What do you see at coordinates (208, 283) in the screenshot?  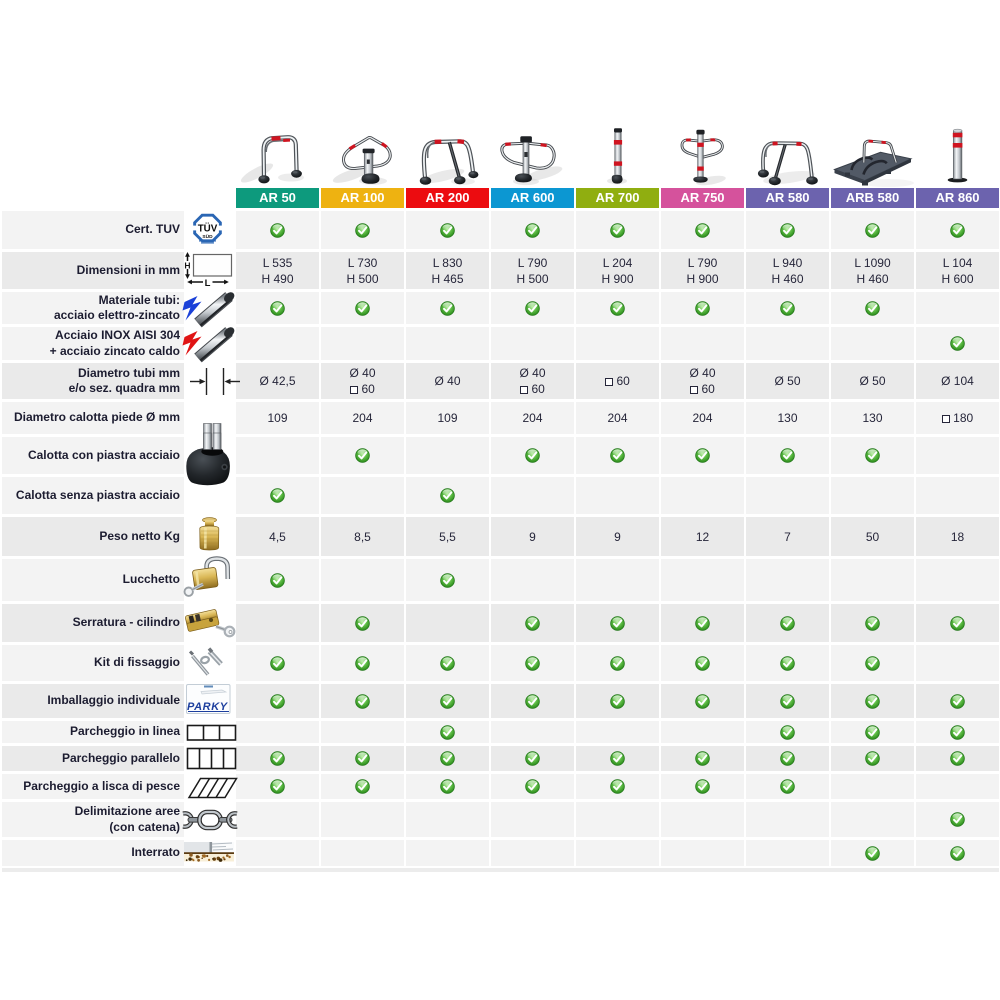 I see `svg-text: L` at bounding box center [208, 283].